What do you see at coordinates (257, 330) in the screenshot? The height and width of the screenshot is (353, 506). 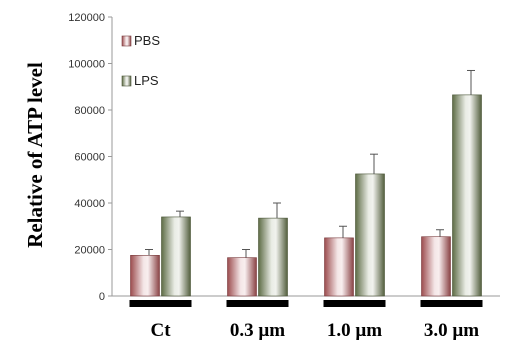 I see `x-tick-label: 0.3 µm` at bounding box center [257, 330].